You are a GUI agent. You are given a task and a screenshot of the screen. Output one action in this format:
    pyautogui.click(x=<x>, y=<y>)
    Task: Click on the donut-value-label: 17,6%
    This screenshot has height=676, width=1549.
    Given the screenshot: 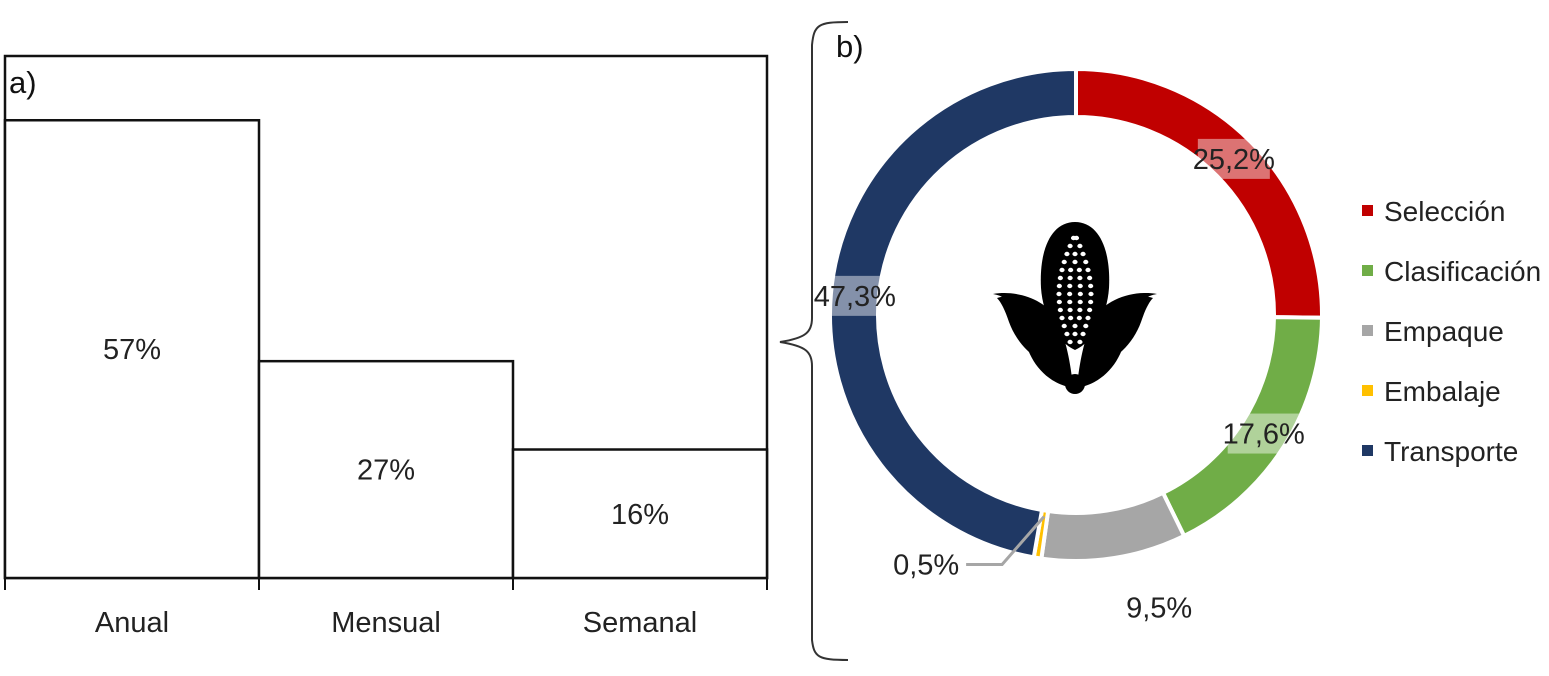 What is the action you would take?
    pyautogui.click(x=1264, y=435)
    